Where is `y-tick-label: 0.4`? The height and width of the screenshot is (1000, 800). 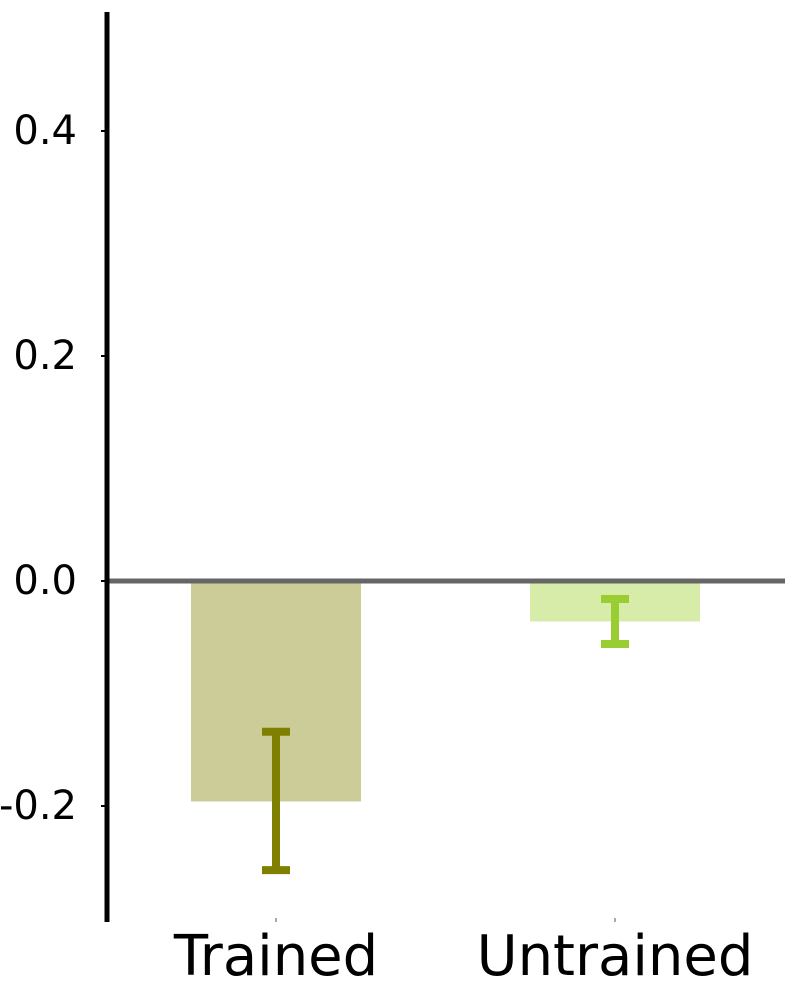
y-tick-label: 0.4 is located at coordinates (45, 131).